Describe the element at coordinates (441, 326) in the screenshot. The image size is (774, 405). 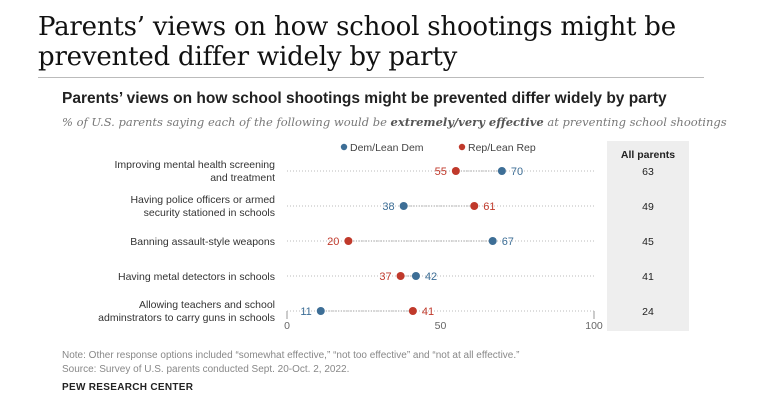
I see `x-tick-label-1: 50` at that location.